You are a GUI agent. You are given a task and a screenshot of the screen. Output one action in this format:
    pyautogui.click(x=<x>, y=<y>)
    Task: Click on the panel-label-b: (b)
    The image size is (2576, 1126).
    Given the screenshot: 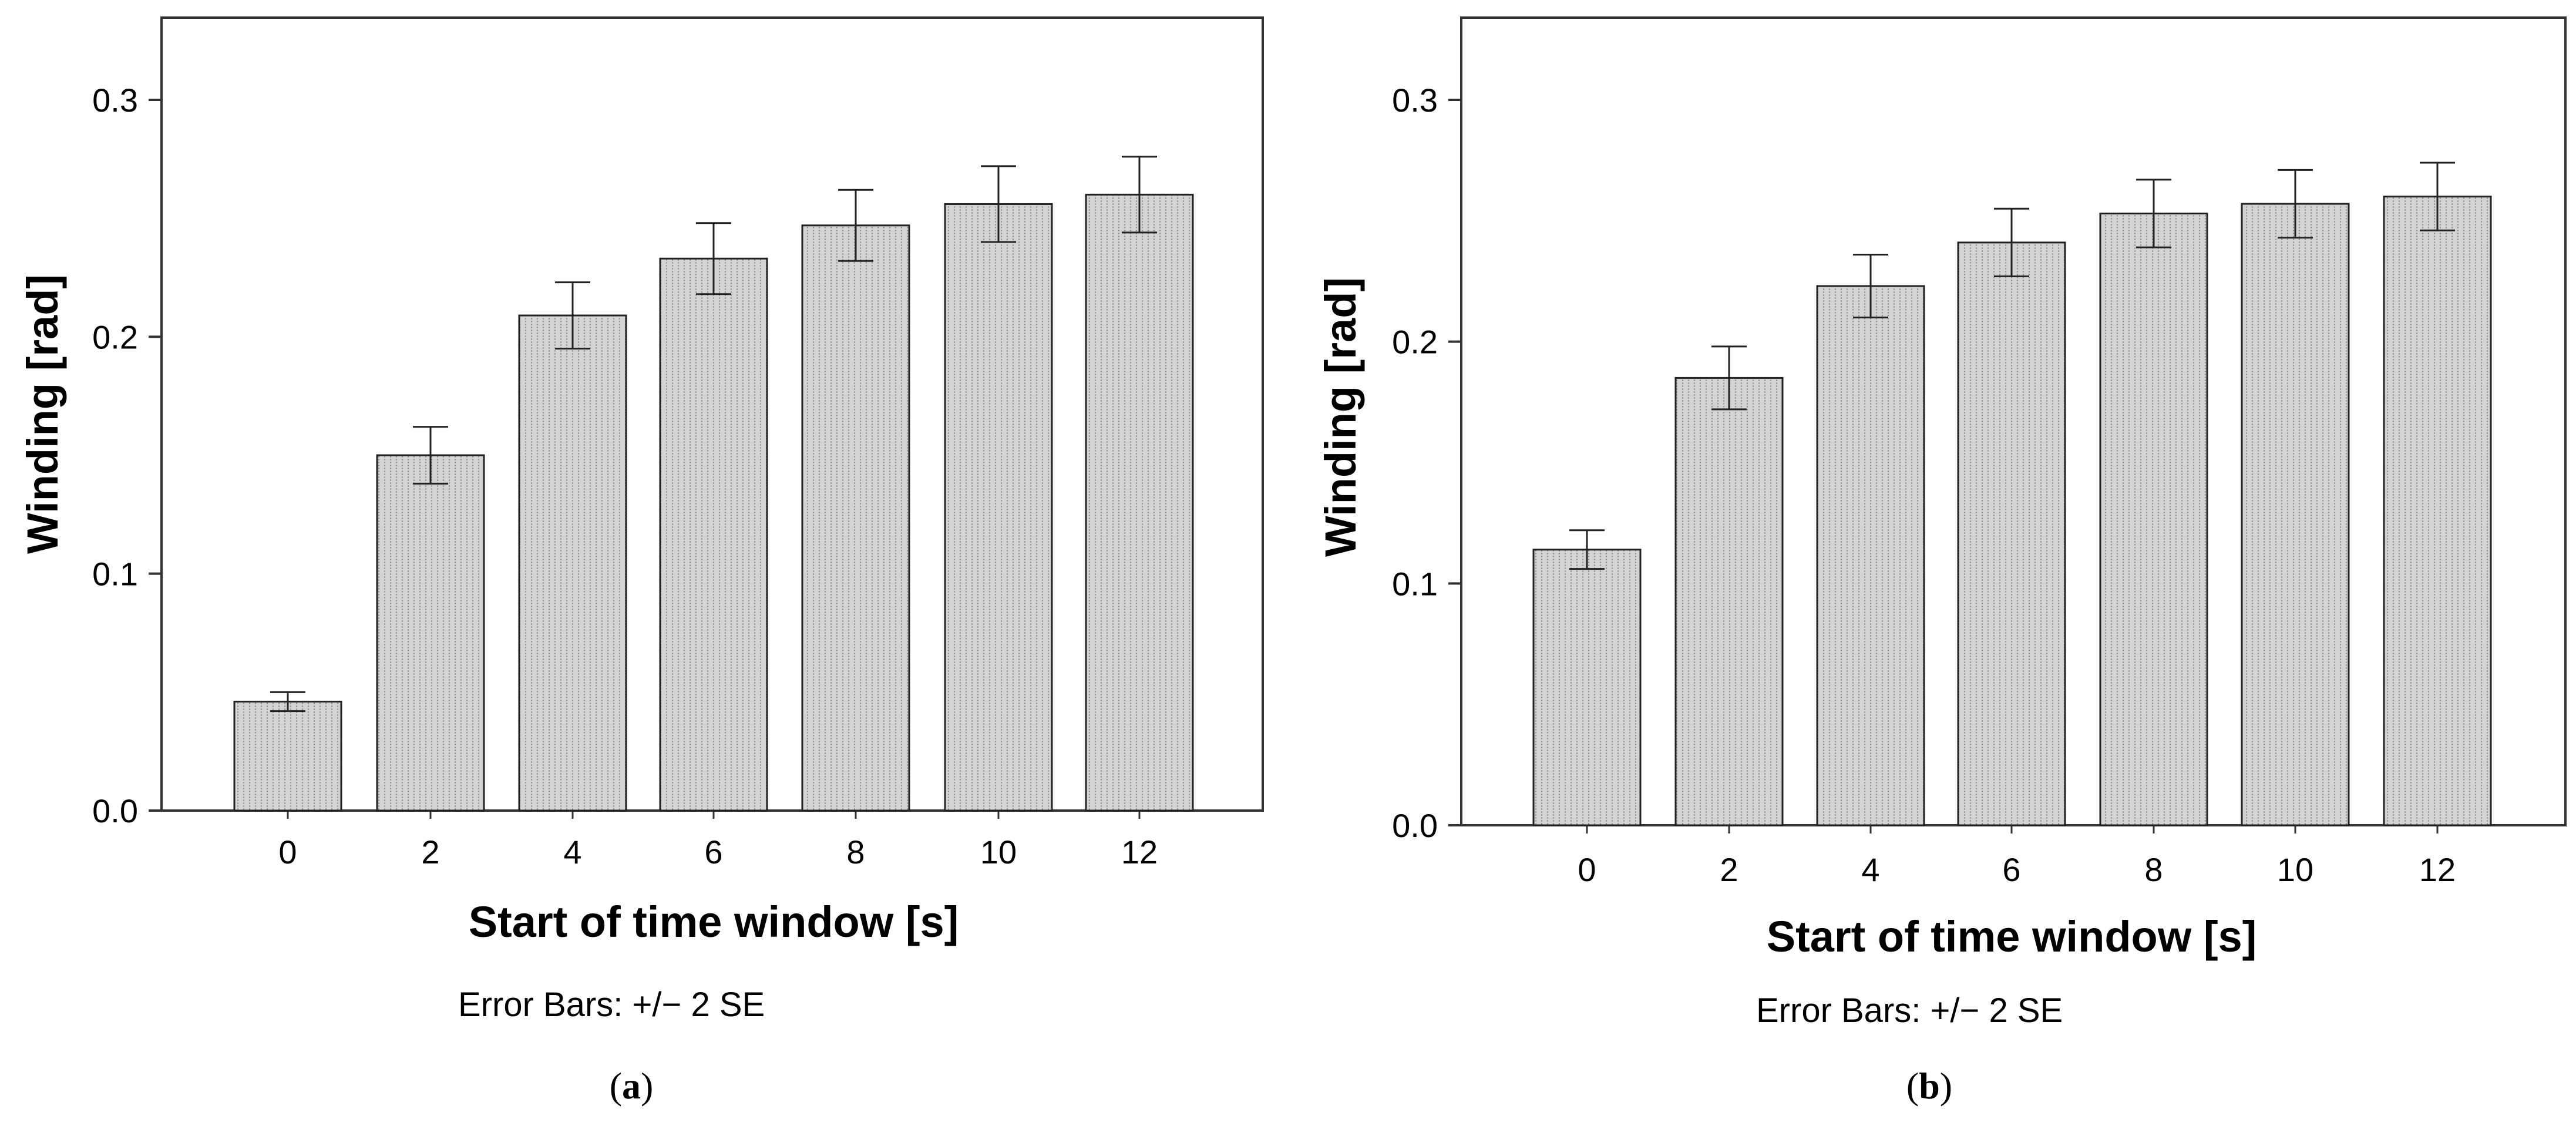 What is the action you would take?
    pyautogui.click(x=1929, y=1086)
    